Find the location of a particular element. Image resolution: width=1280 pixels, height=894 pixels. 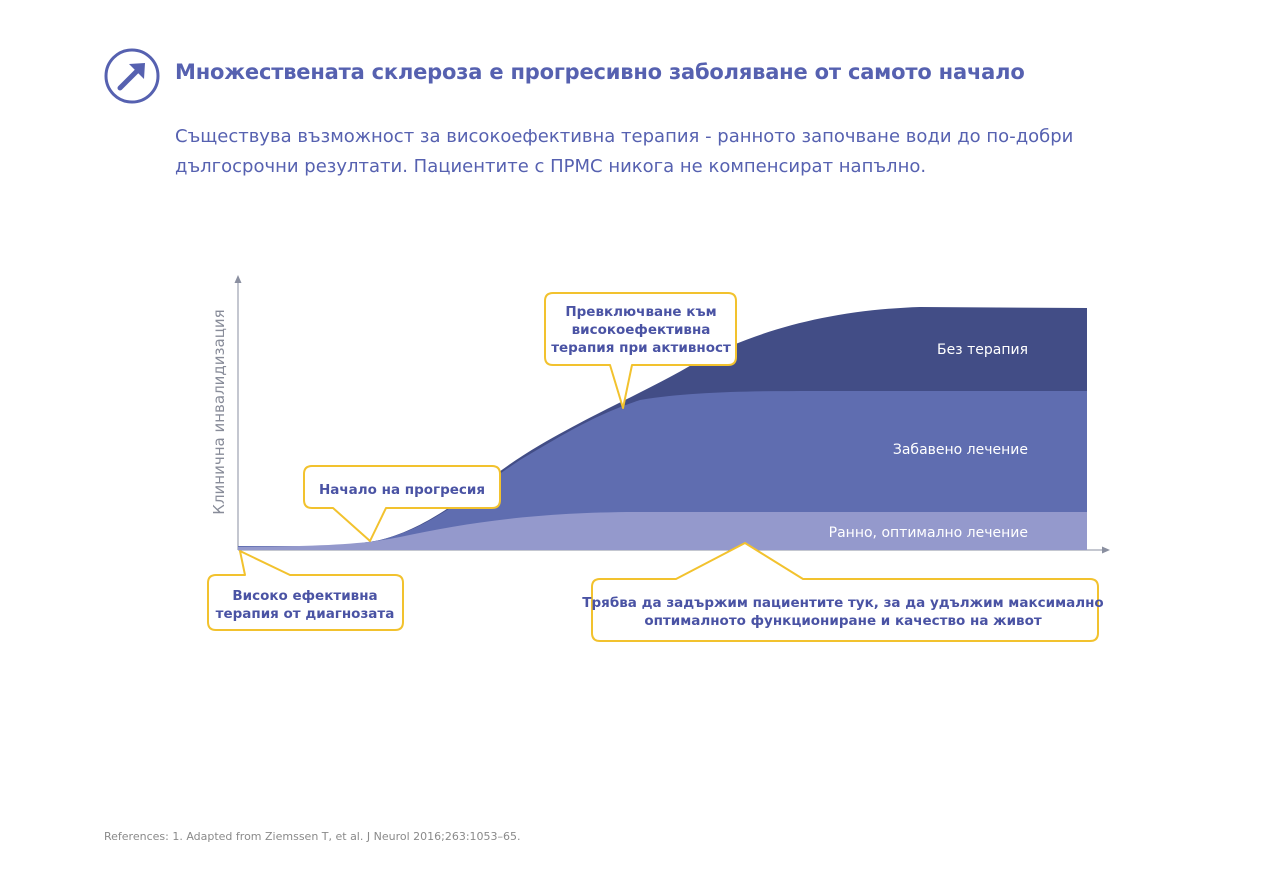

arrow-up-right-circle-icon is located at coordinates (132, 76).